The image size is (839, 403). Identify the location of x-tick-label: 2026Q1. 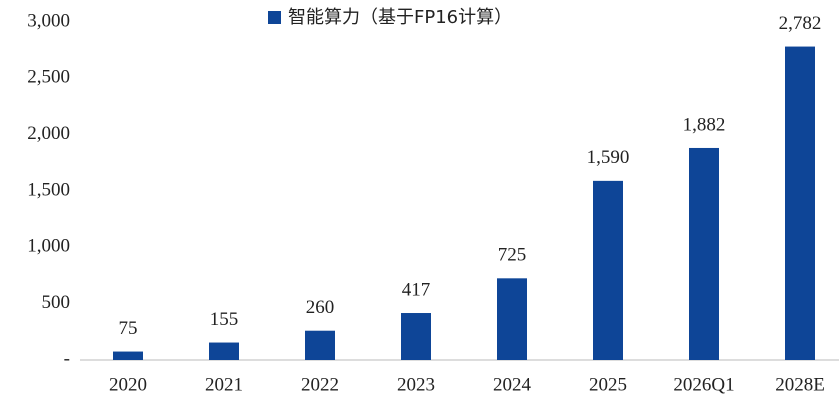
(703, 384).